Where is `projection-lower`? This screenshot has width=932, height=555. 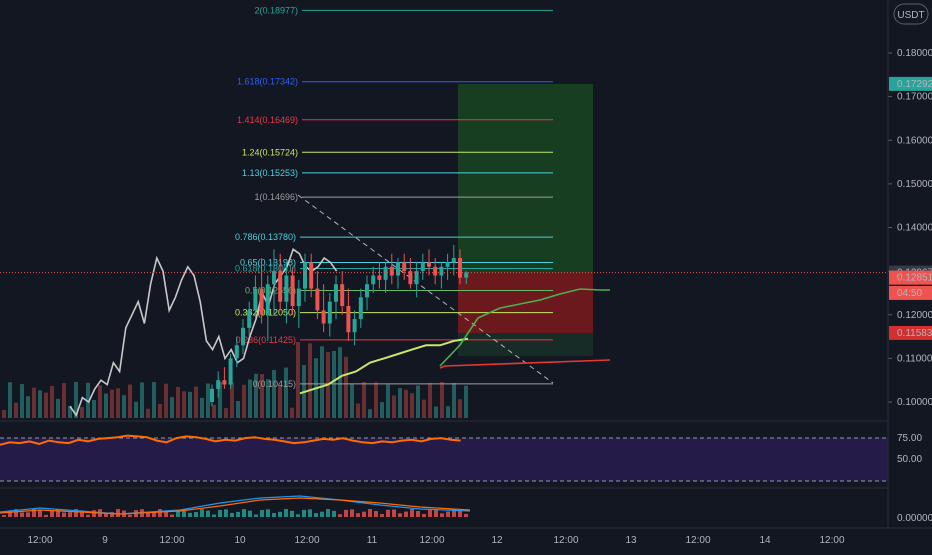
projection-lower is located at coordinates (525, 364).